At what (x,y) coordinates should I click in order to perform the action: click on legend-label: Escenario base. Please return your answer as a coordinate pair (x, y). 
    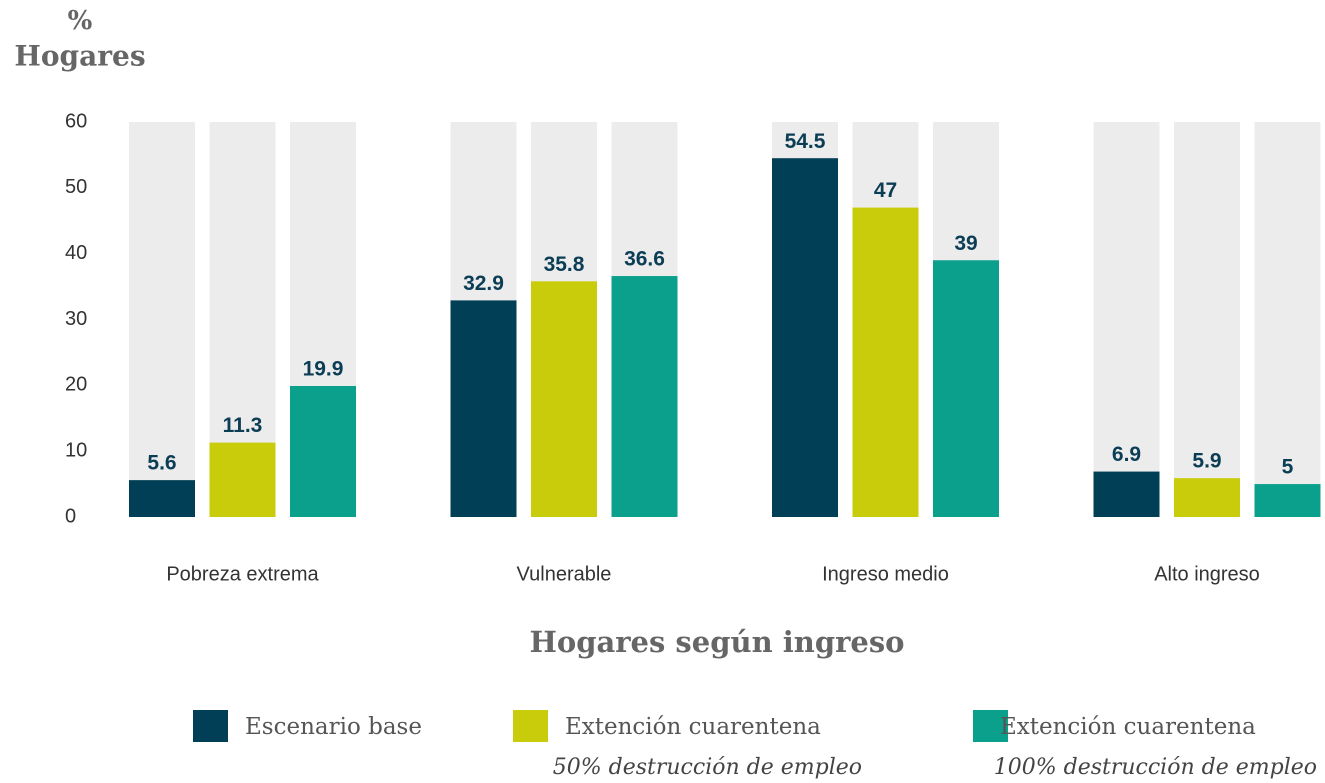
    Looking at the image, I should click on (333, 727).